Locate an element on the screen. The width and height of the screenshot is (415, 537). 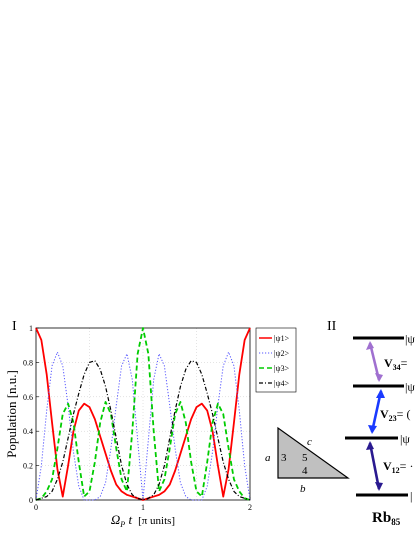
level-4-label: |ψ is located at coordinates (410, 339).